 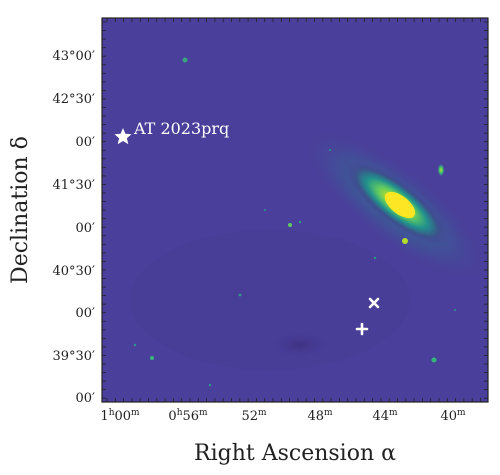 What do you see at coordinates (453, 416) in the screenshot?
I see `x-tick-label: 40m` at bounding box center [453, 416].